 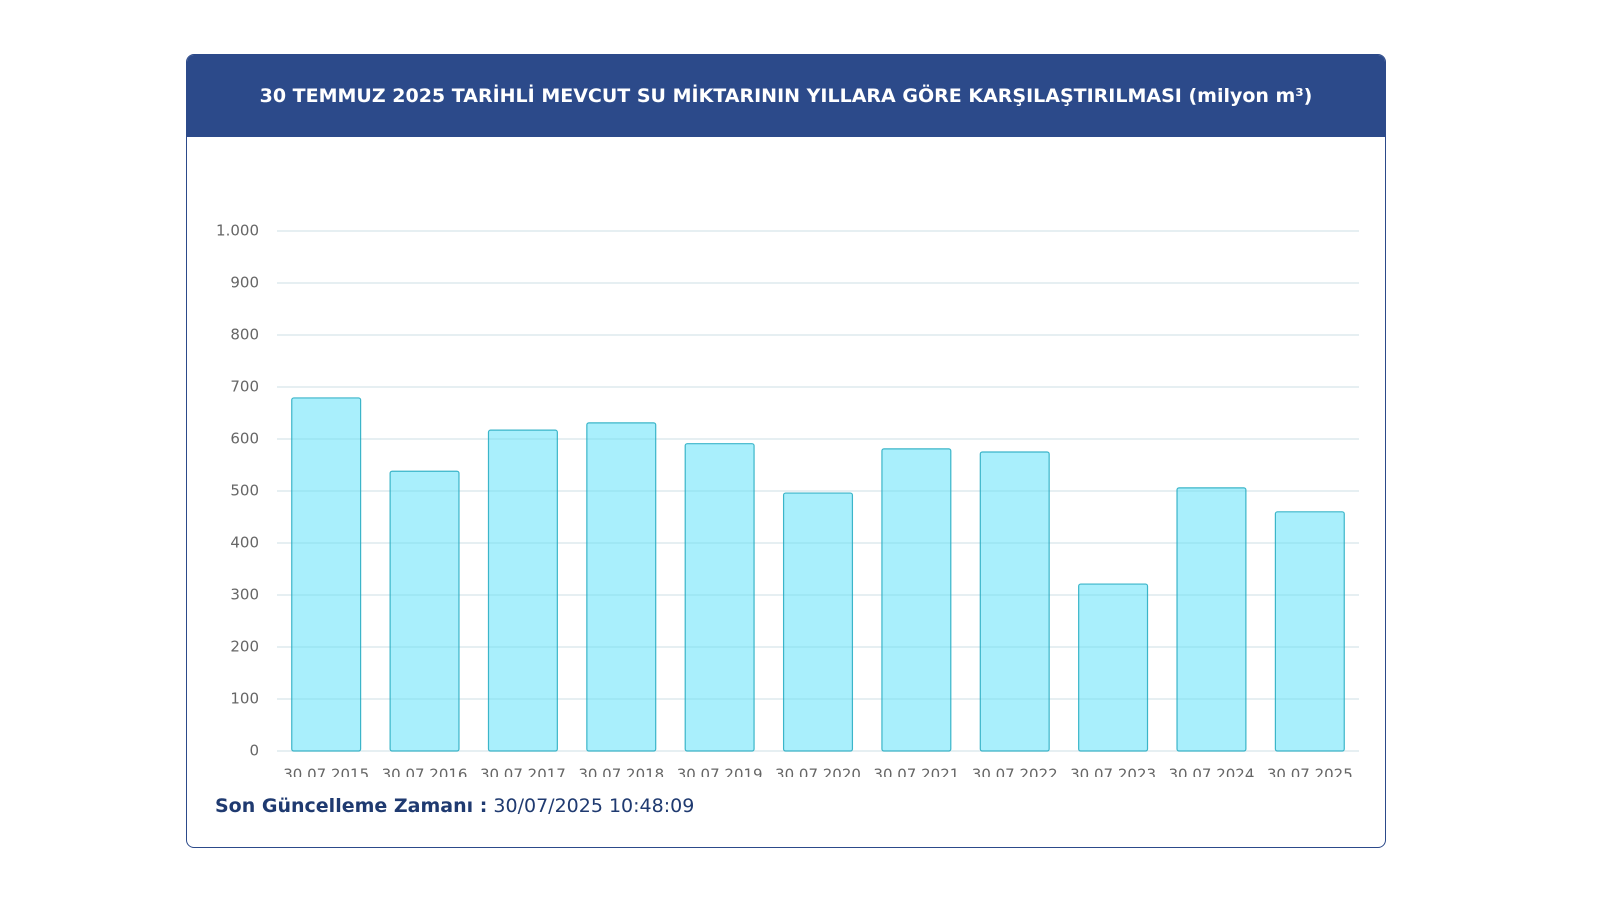 What do you see at coordinates (818, 772) in the screenshot?
I see `x-tick-label: 30.07.2020` at bounding box center [818, 772].